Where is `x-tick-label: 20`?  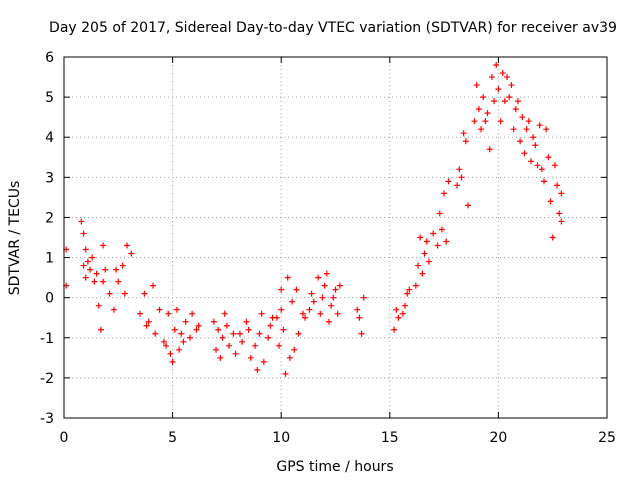
x-tick-label: 20 is located at coordinates (498, 438).